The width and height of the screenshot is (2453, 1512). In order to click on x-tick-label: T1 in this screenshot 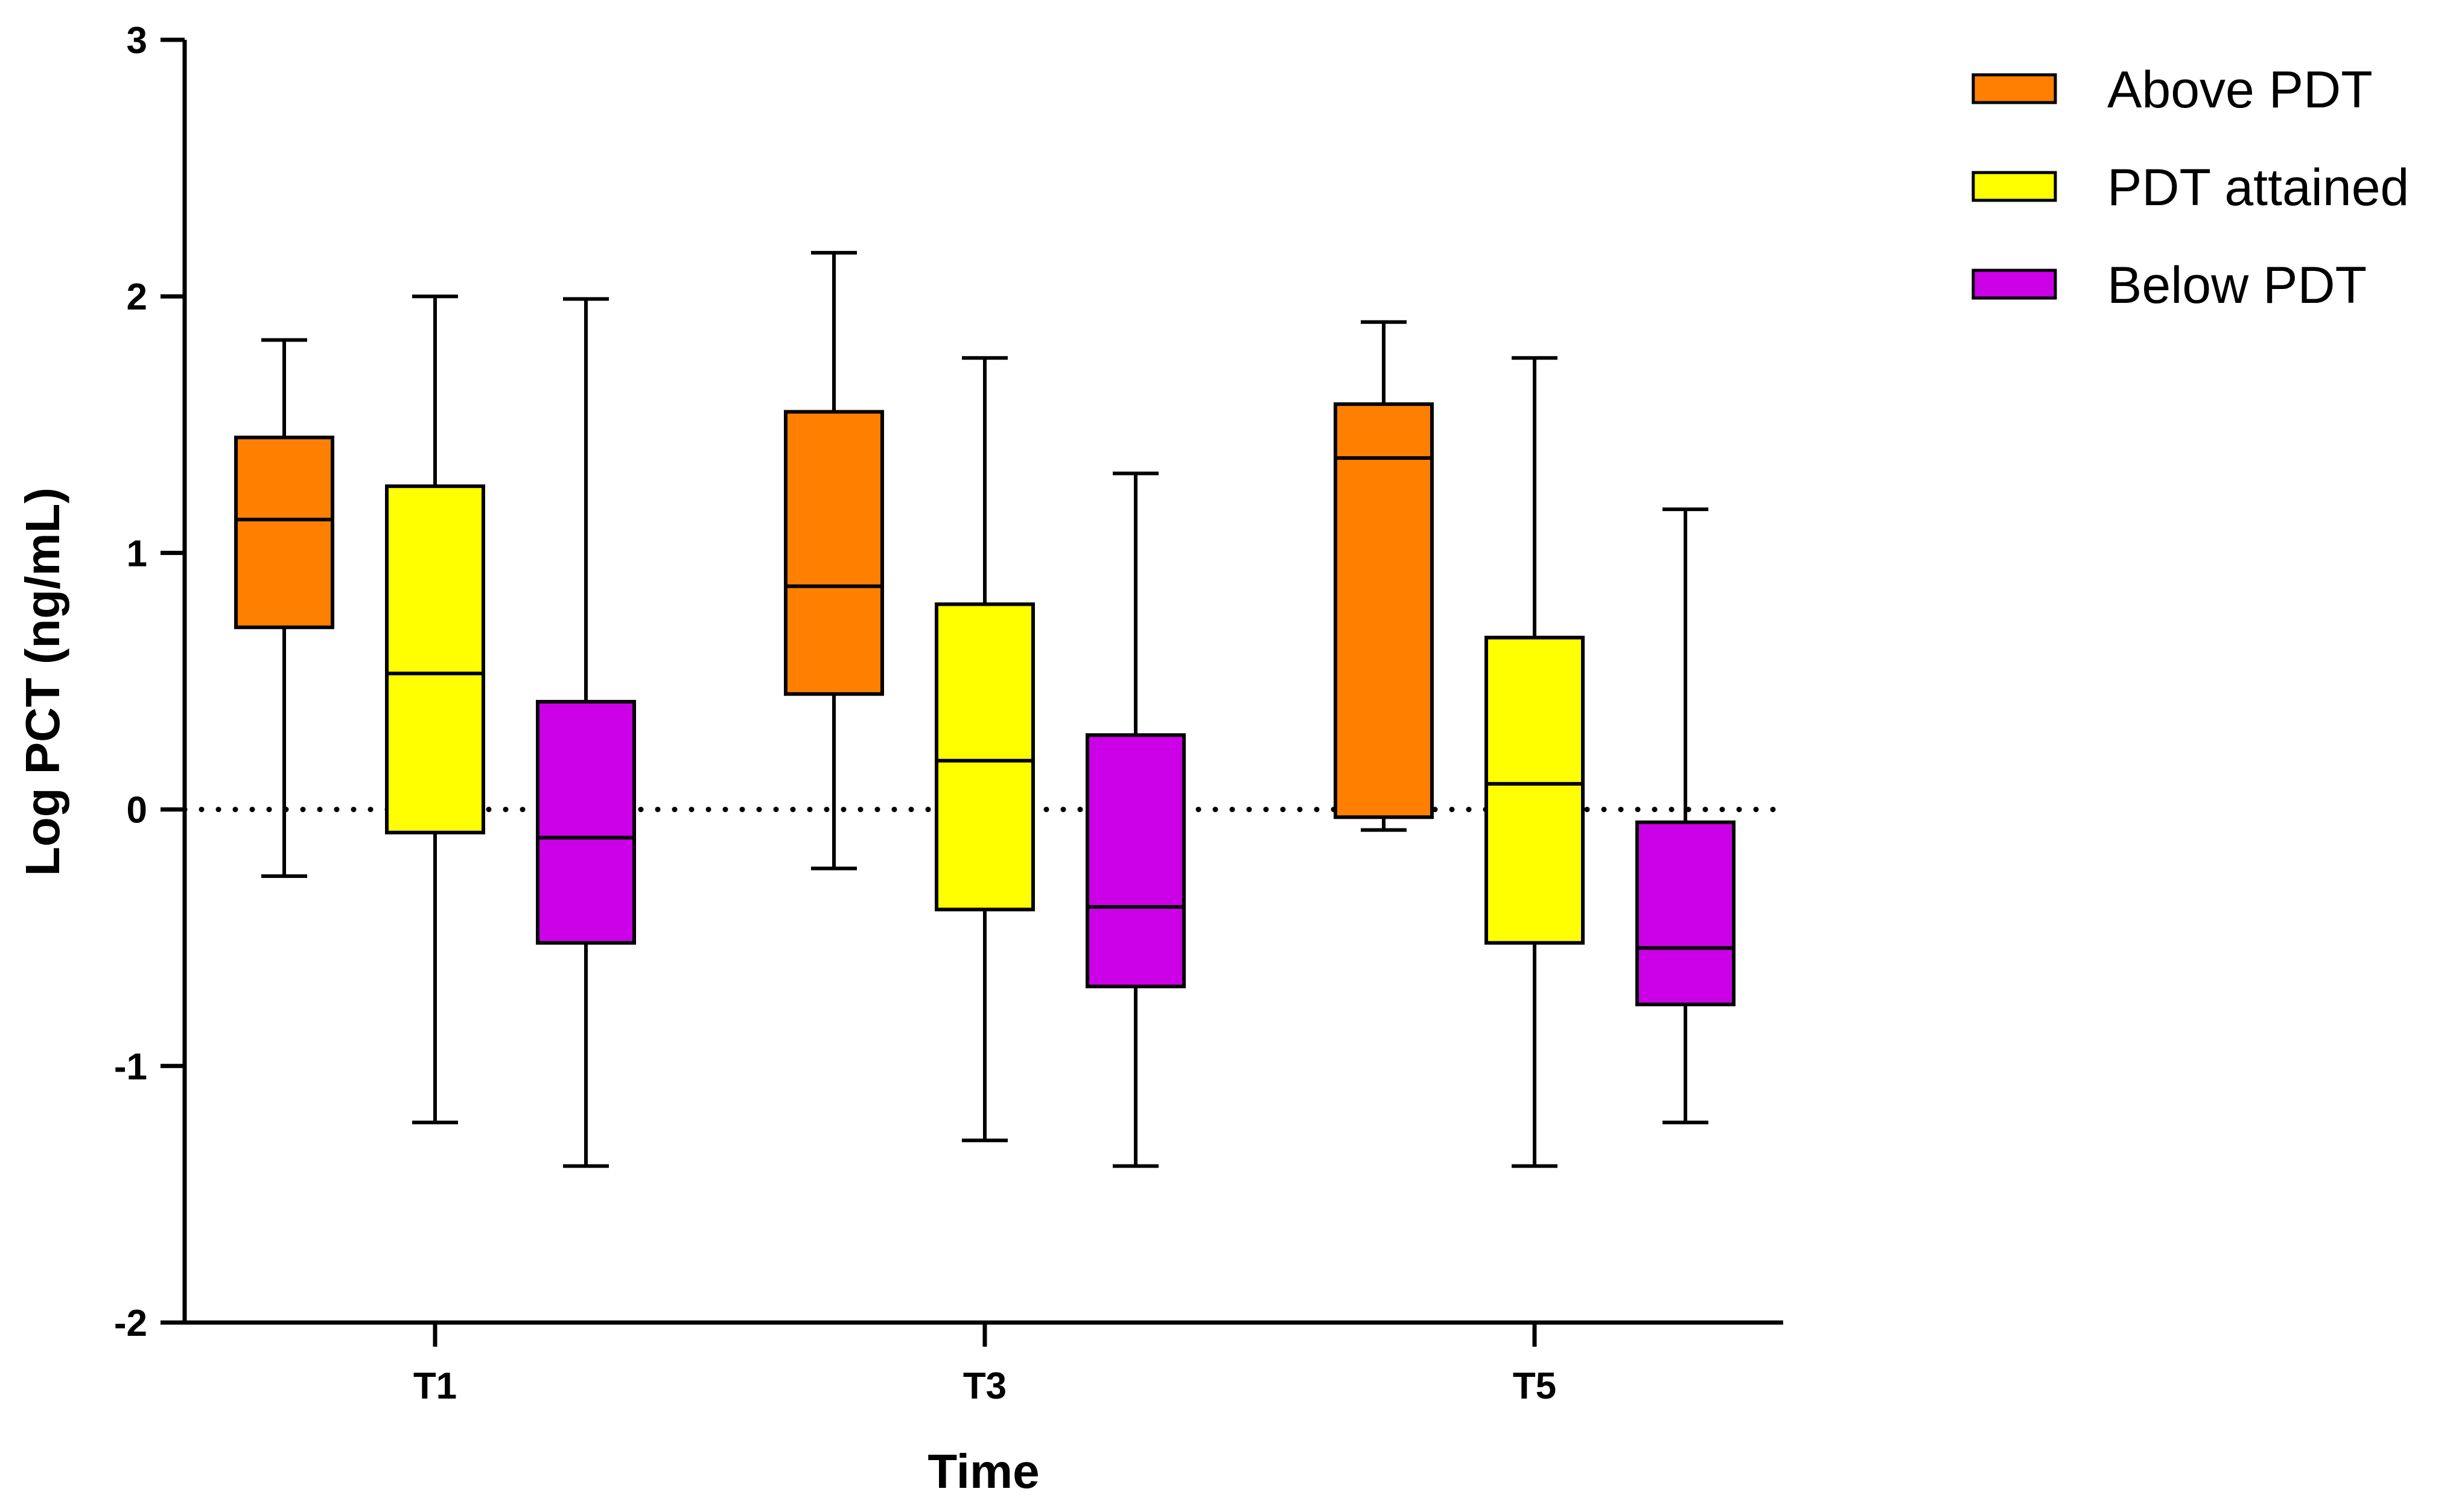, I will do `click(435, 1386)`.